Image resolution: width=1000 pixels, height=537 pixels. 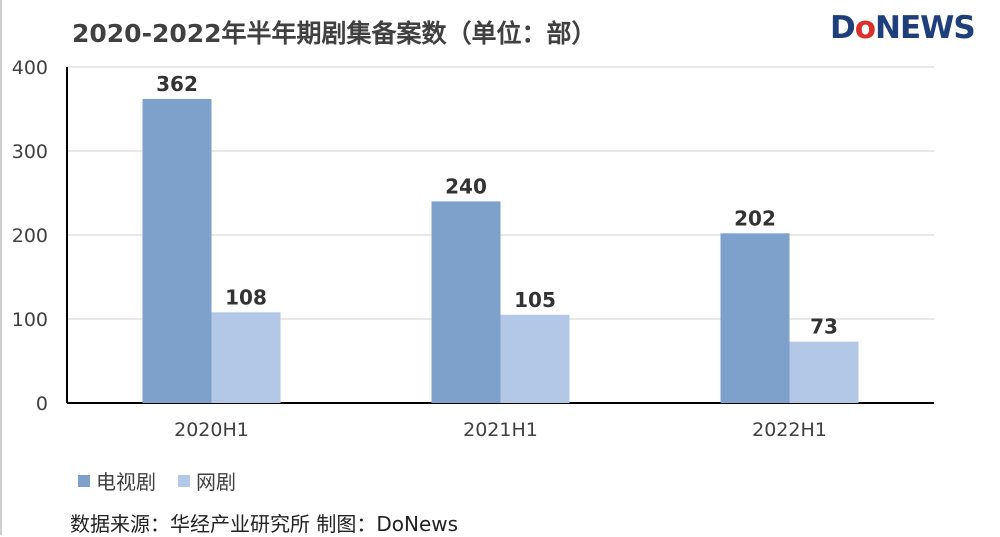 I want to click on legend-label-tv: 电视剧, so click(x=126, y=482).